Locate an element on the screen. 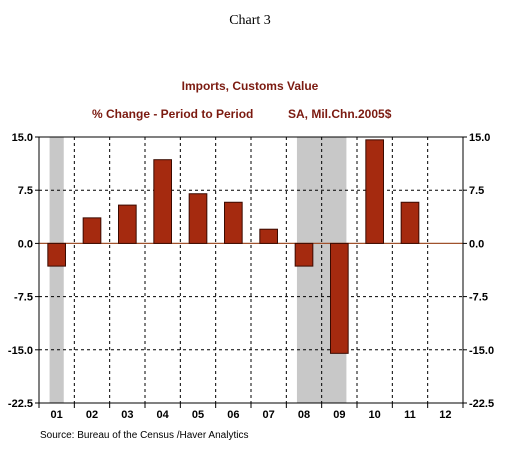 This screenshot has height=449, width=507. ytick-label-right: -15.0 is located at coordinates (481, 351).